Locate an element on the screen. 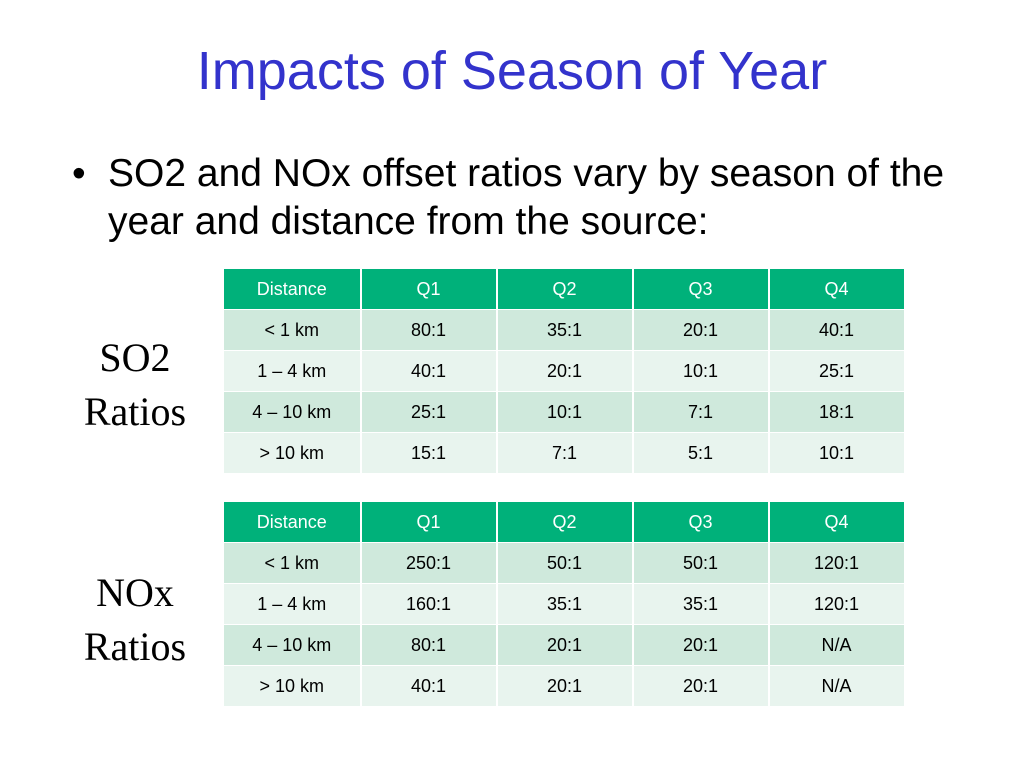  table-cell: 18:1 is located at coordinates (837, 412).